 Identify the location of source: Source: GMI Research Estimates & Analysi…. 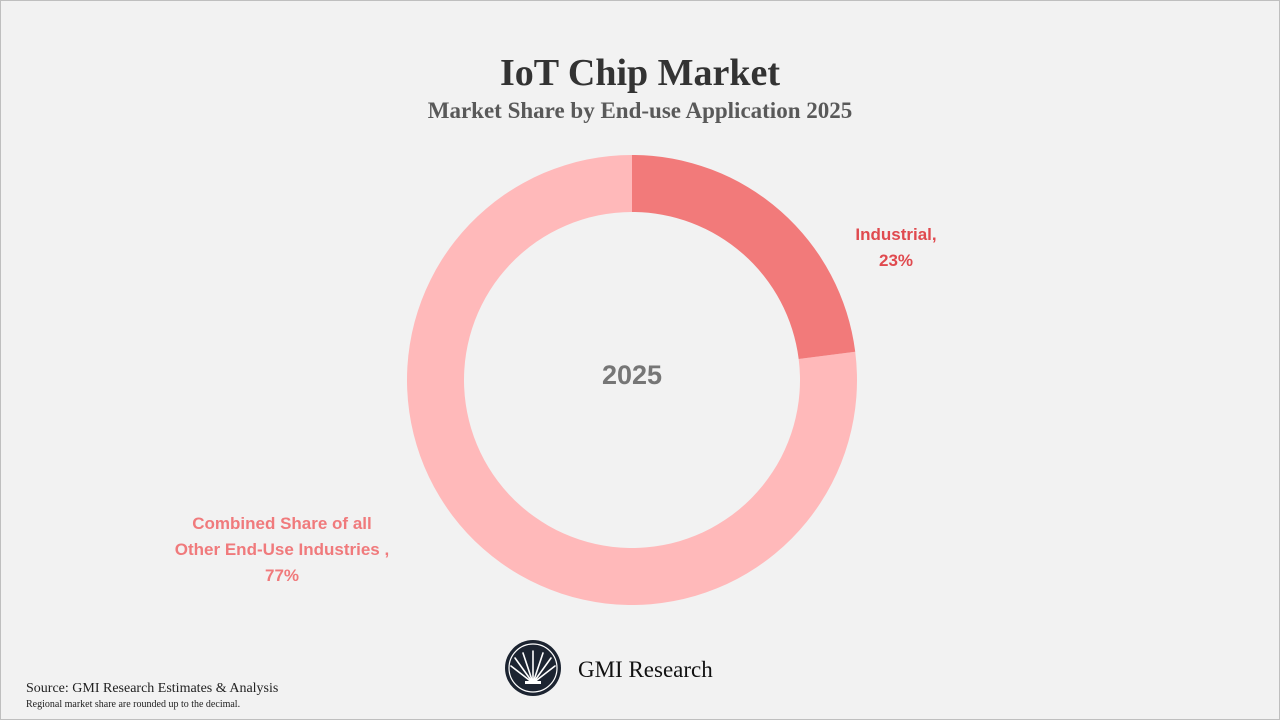
(152, 688).